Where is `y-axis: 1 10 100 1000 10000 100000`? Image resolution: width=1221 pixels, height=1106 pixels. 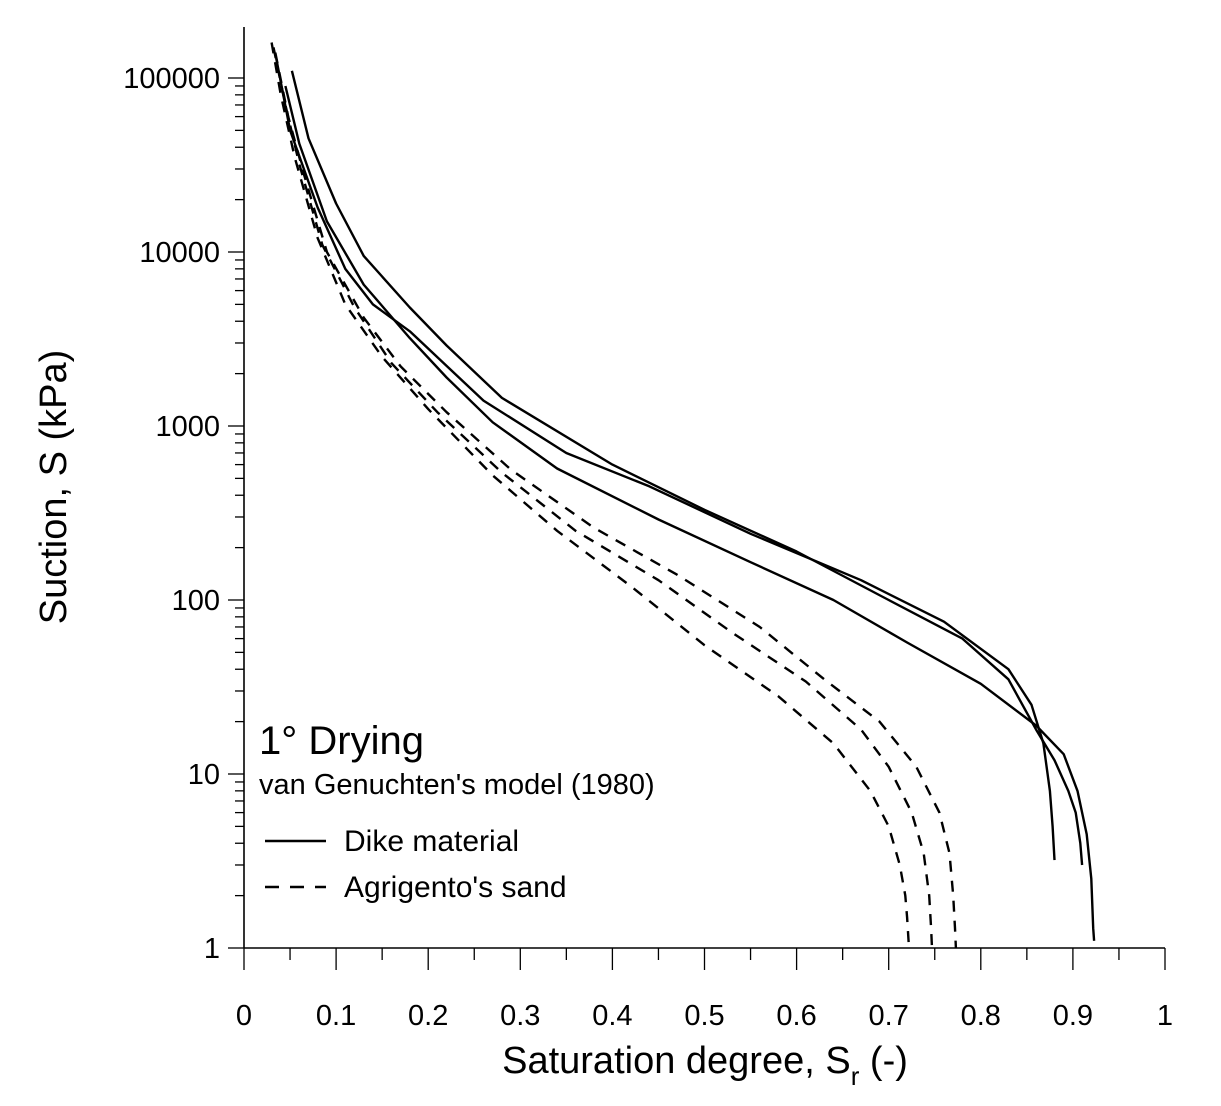
y-axis: 1 10 100 1000 10000 100000 is located at coordinates (184, 496).